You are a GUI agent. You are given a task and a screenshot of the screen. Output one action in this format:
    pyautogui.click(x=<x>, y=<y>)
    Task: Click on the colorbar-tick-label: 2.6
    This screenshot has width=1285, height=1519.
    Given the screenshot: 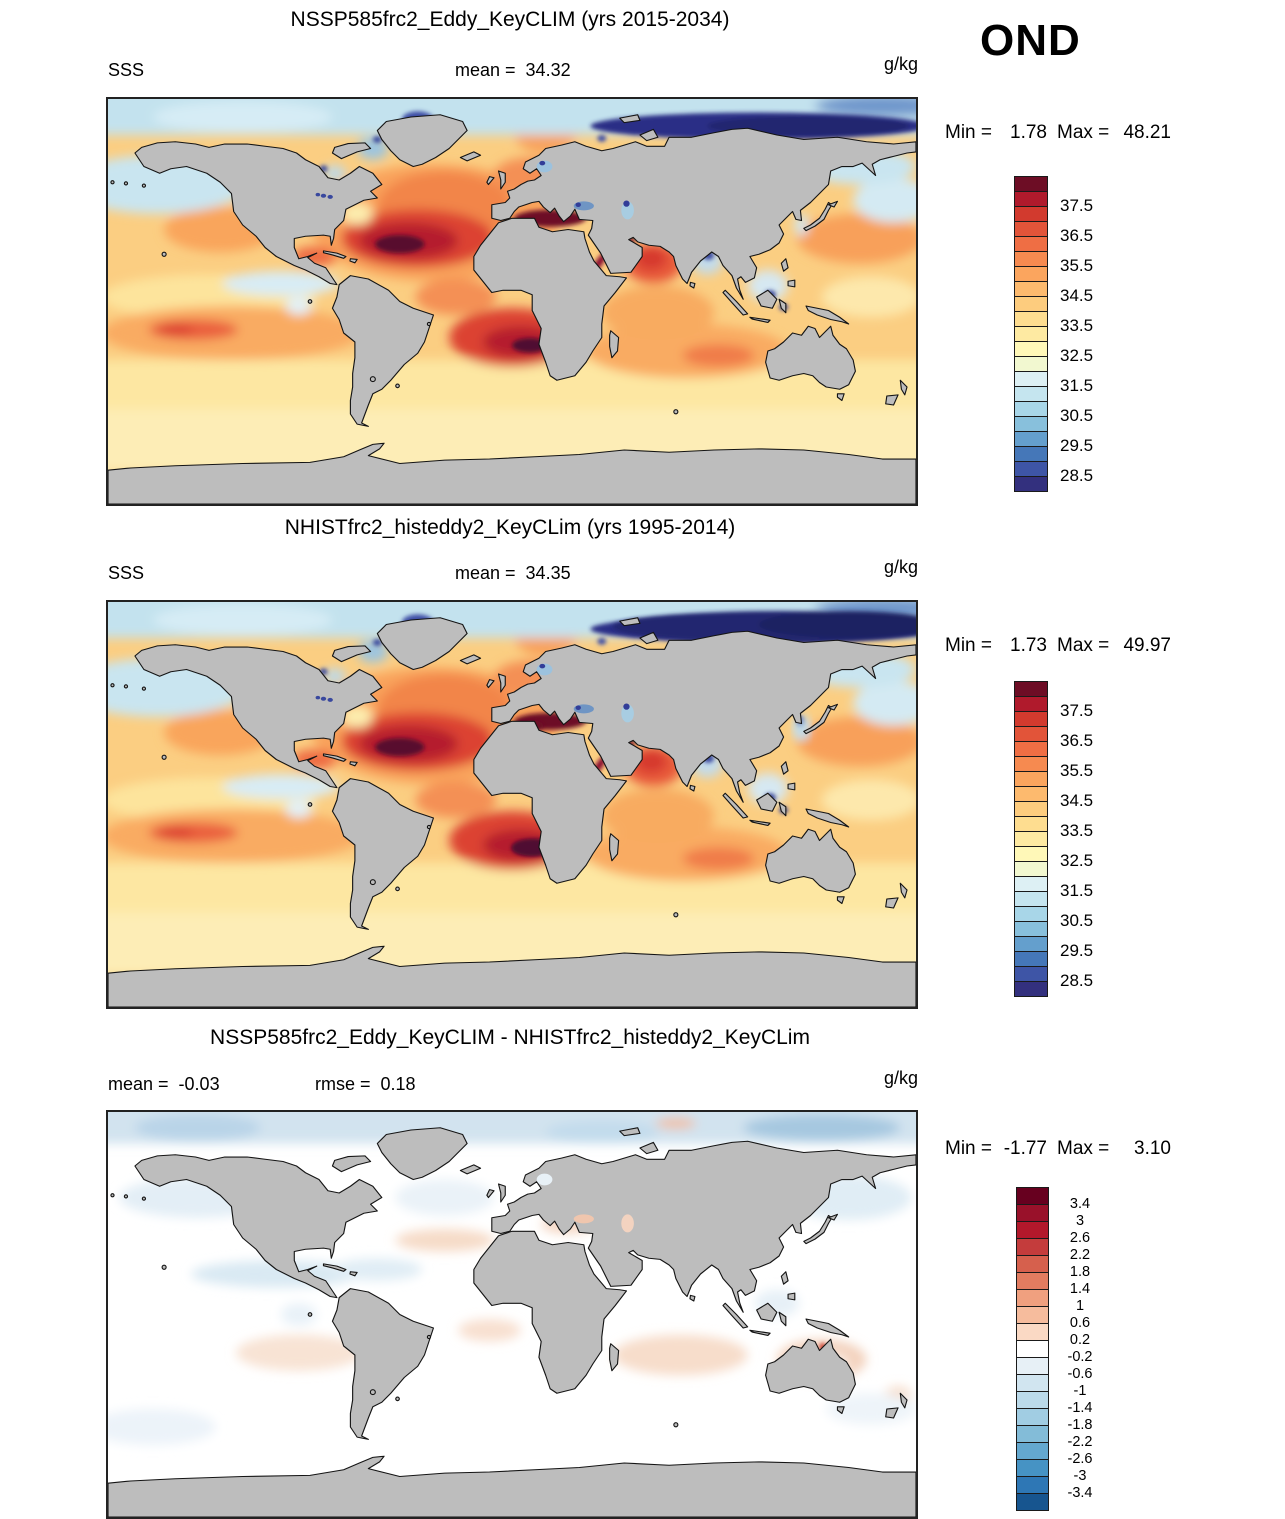 What is the action you would take?
    pyautogui.click(x=1080, y=1238)
    